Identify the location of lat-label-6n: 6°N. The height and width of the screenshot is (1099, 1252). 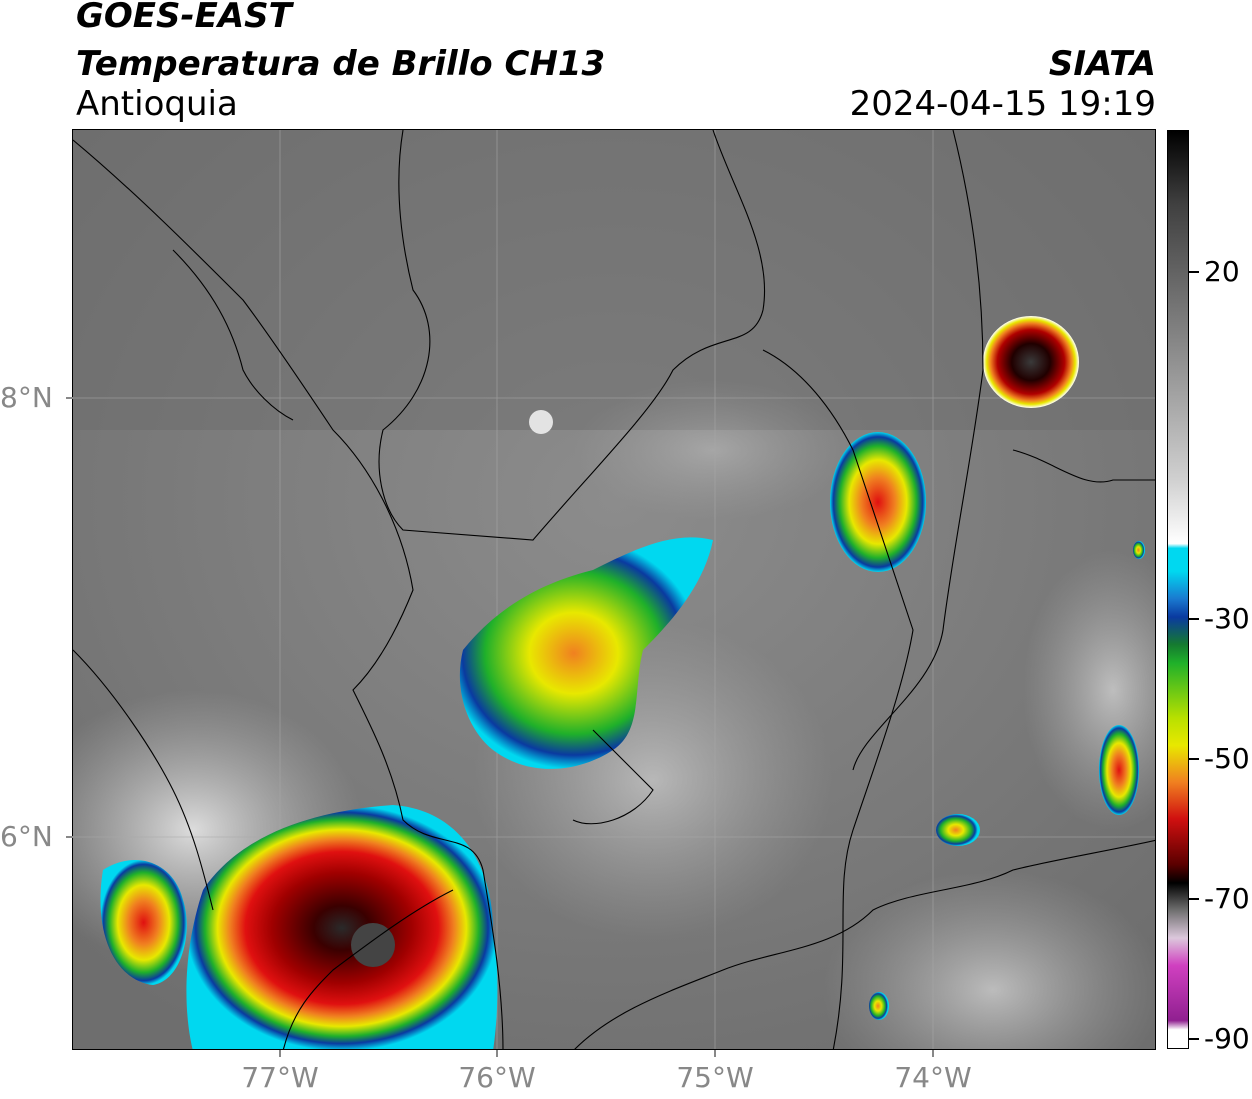
(26, 836).